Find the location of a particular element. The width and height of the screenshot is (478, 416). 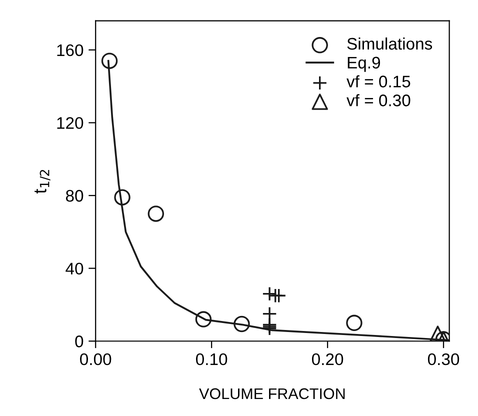

y-tick-label: 80 is located at coordinates (75, 196).